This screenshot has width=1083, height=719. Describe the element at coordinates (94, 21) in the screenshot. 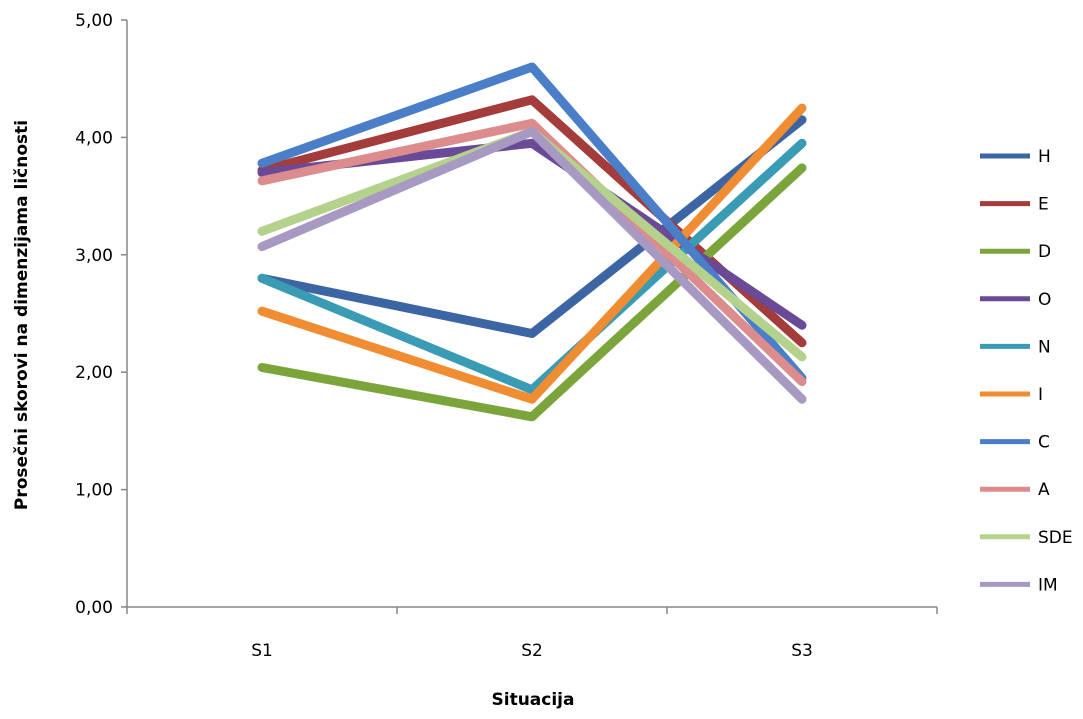

I see `y-tick-label: 5,00` at that location.